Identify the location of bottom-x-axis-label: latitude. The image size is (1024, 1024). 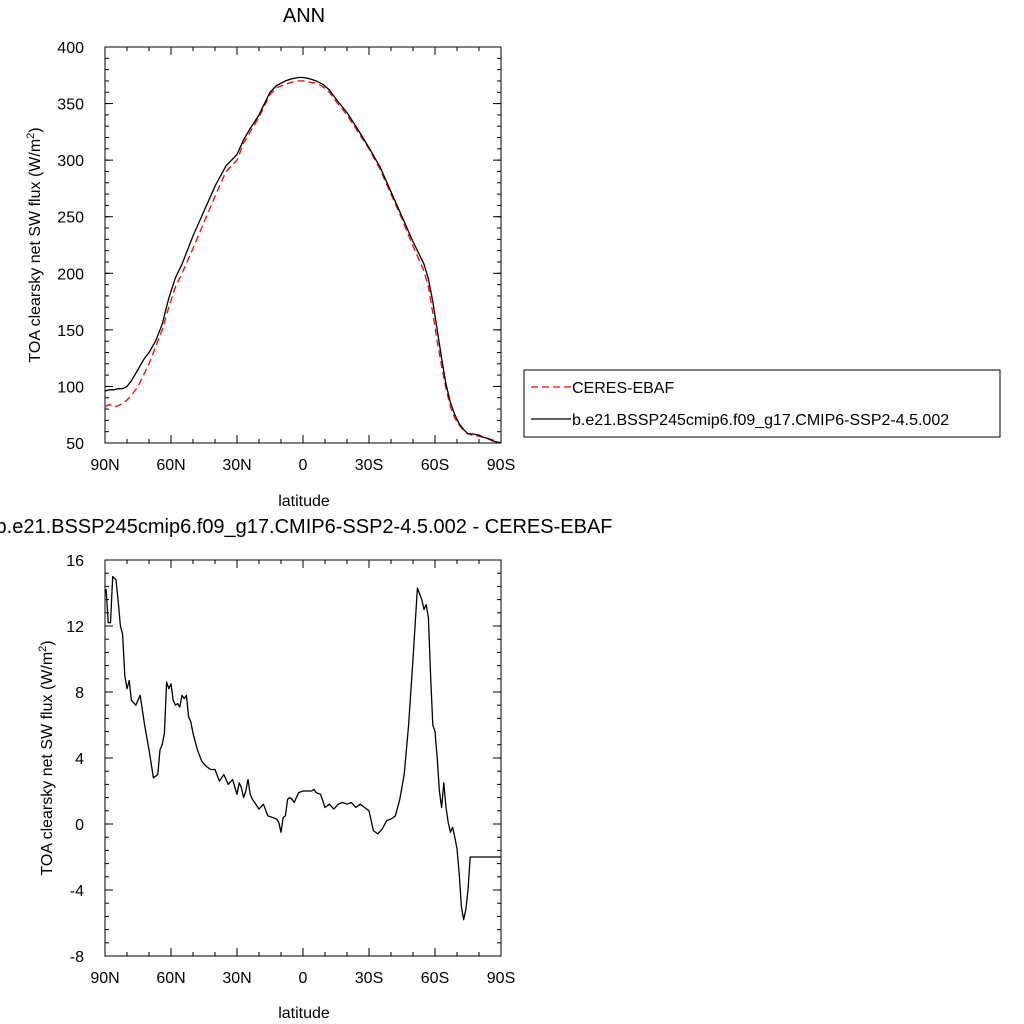
(304, 1013).